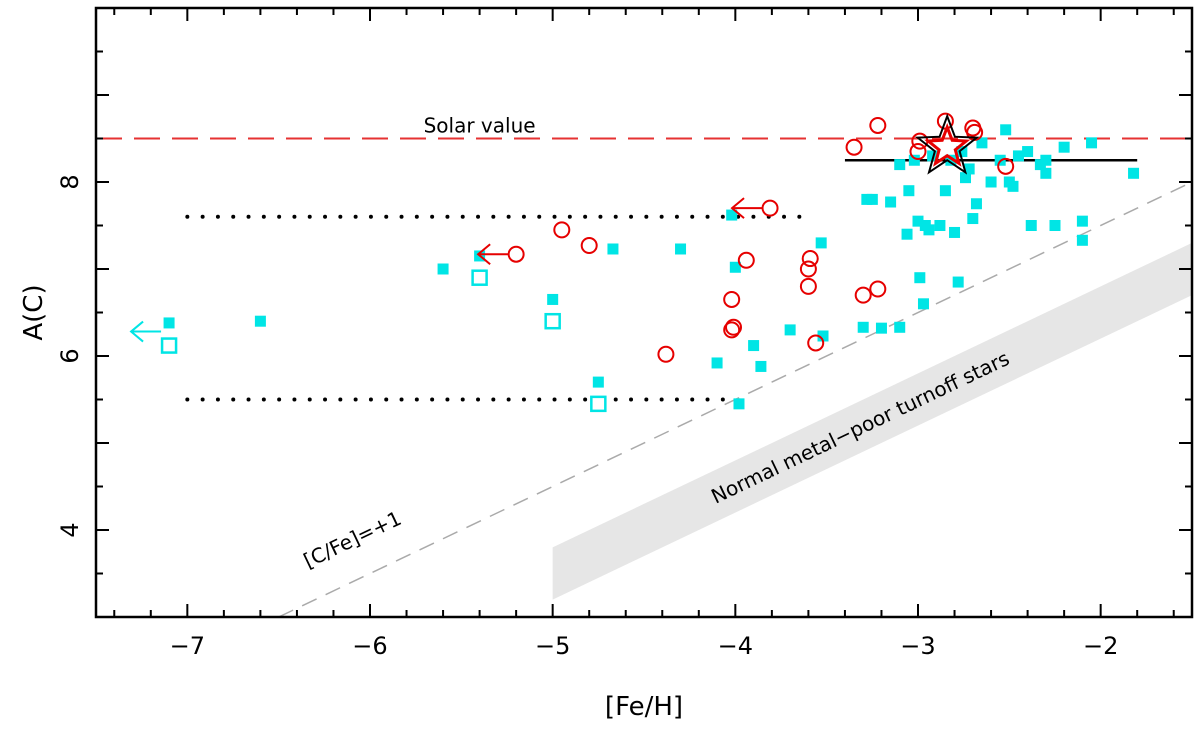 The height and width of the screenshot is (729, 1200). I want to click on cfe-line-label: [C/Fe]=+1, so click(352, 539).